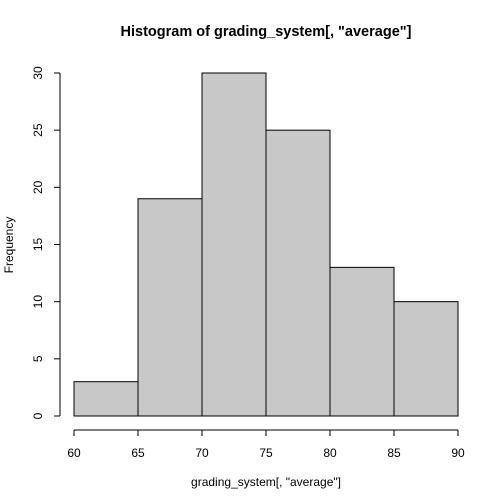  I want to click on y-axis-label: Frequency, so click(9, 245).